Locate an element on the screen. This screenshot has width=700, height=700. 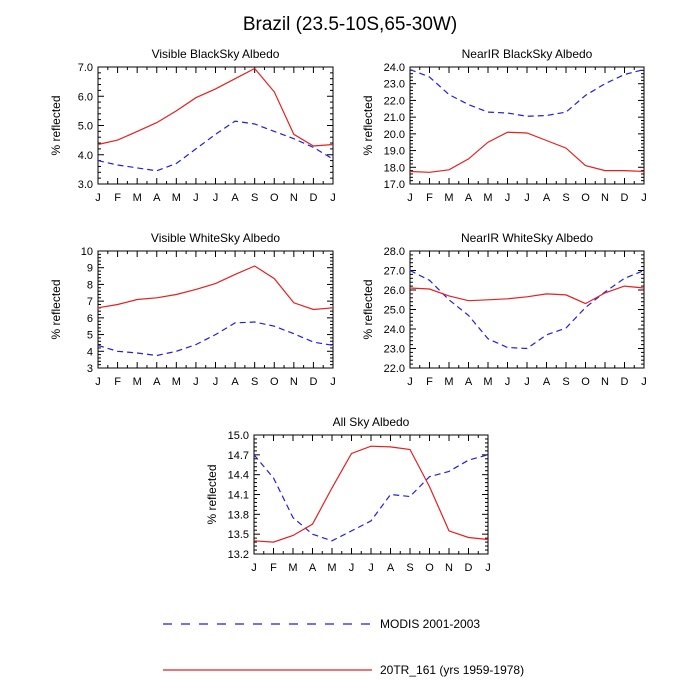
x-tick-label: F is located at coordinates (429, 198).